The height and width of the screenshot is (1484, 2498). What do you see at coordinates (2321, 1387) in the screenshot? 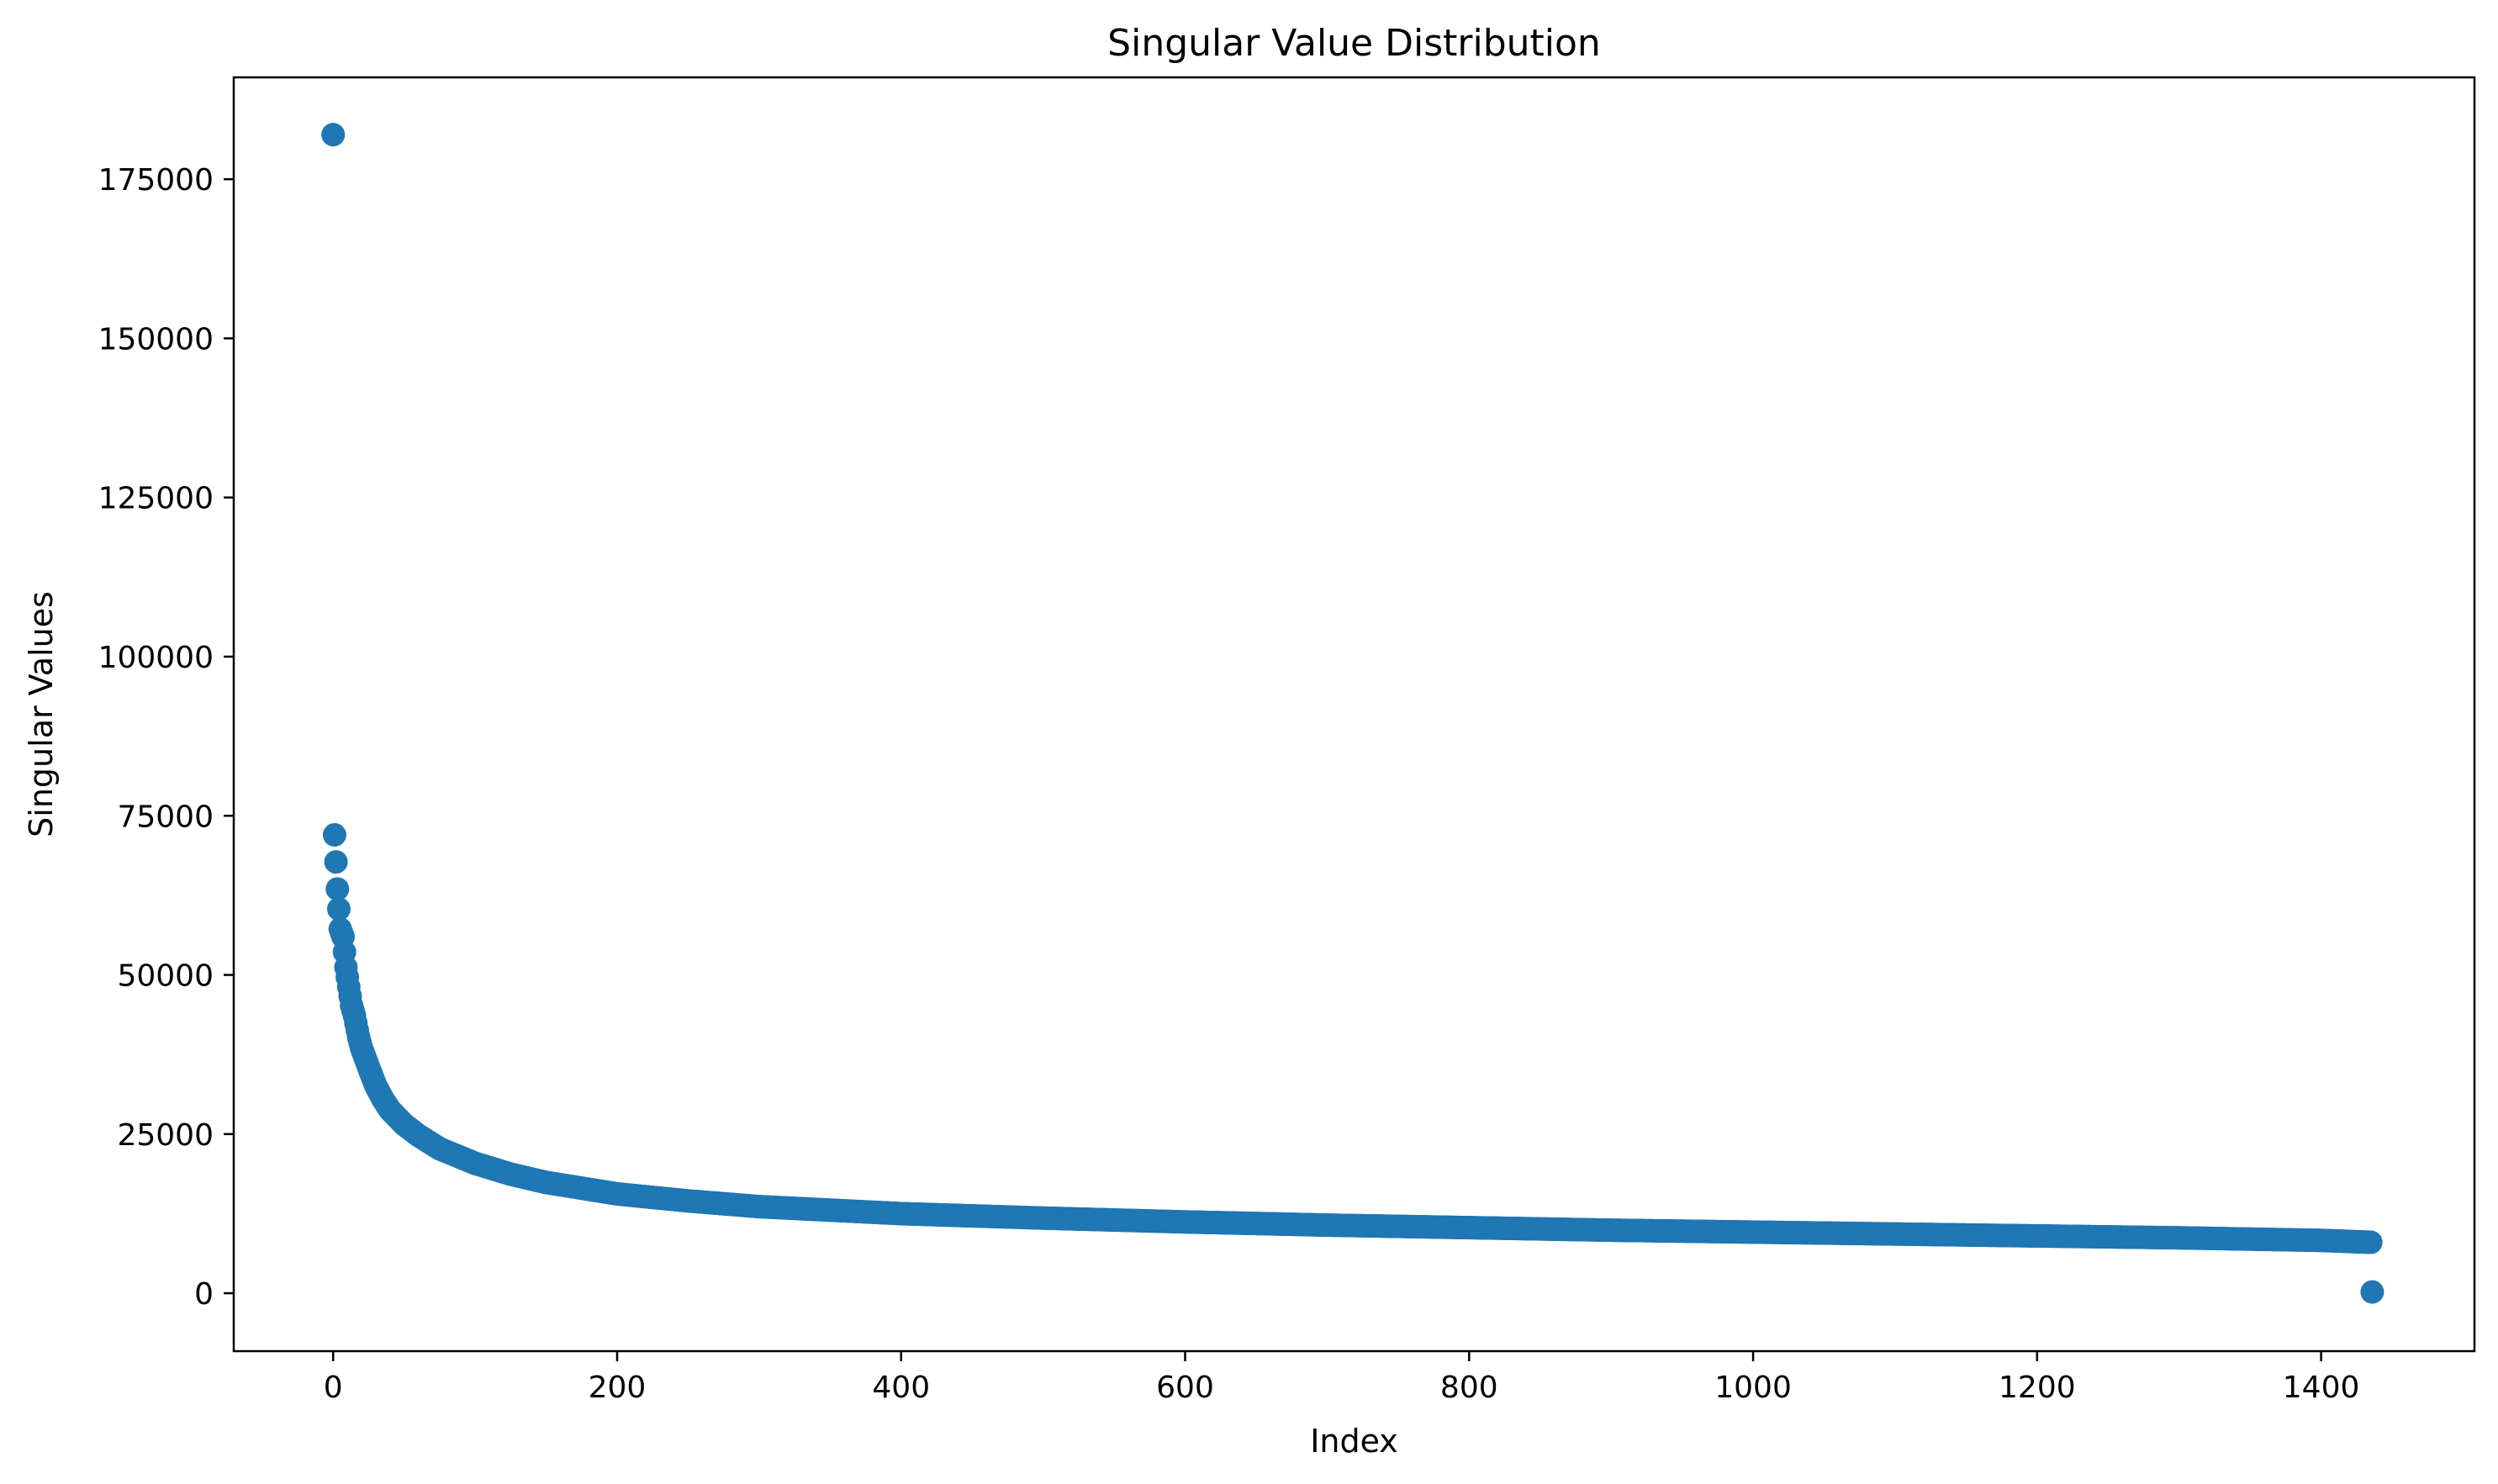
I see `x-tick-label: 1400` at bounding box center [2321, 1387].